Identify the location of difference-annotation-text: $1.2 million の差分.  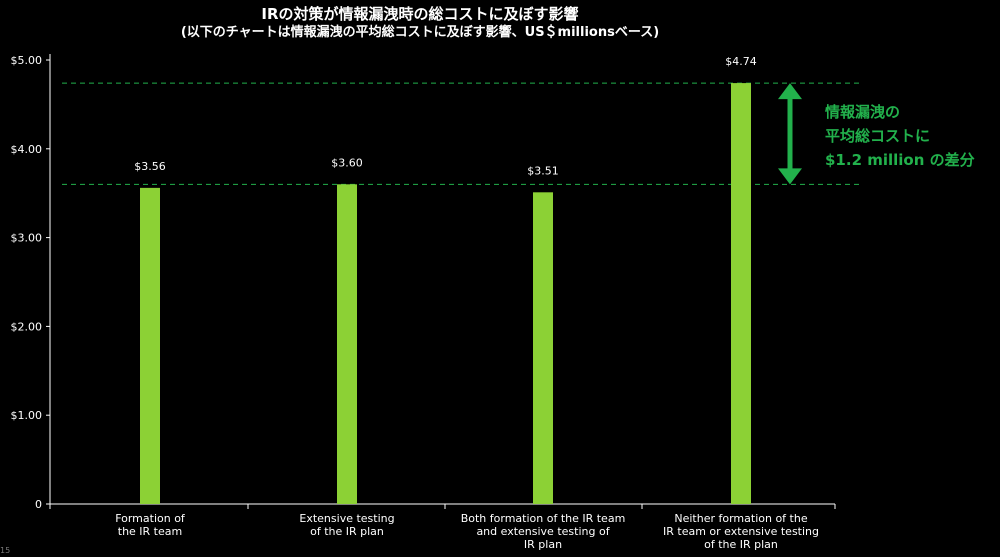
(900, 160).